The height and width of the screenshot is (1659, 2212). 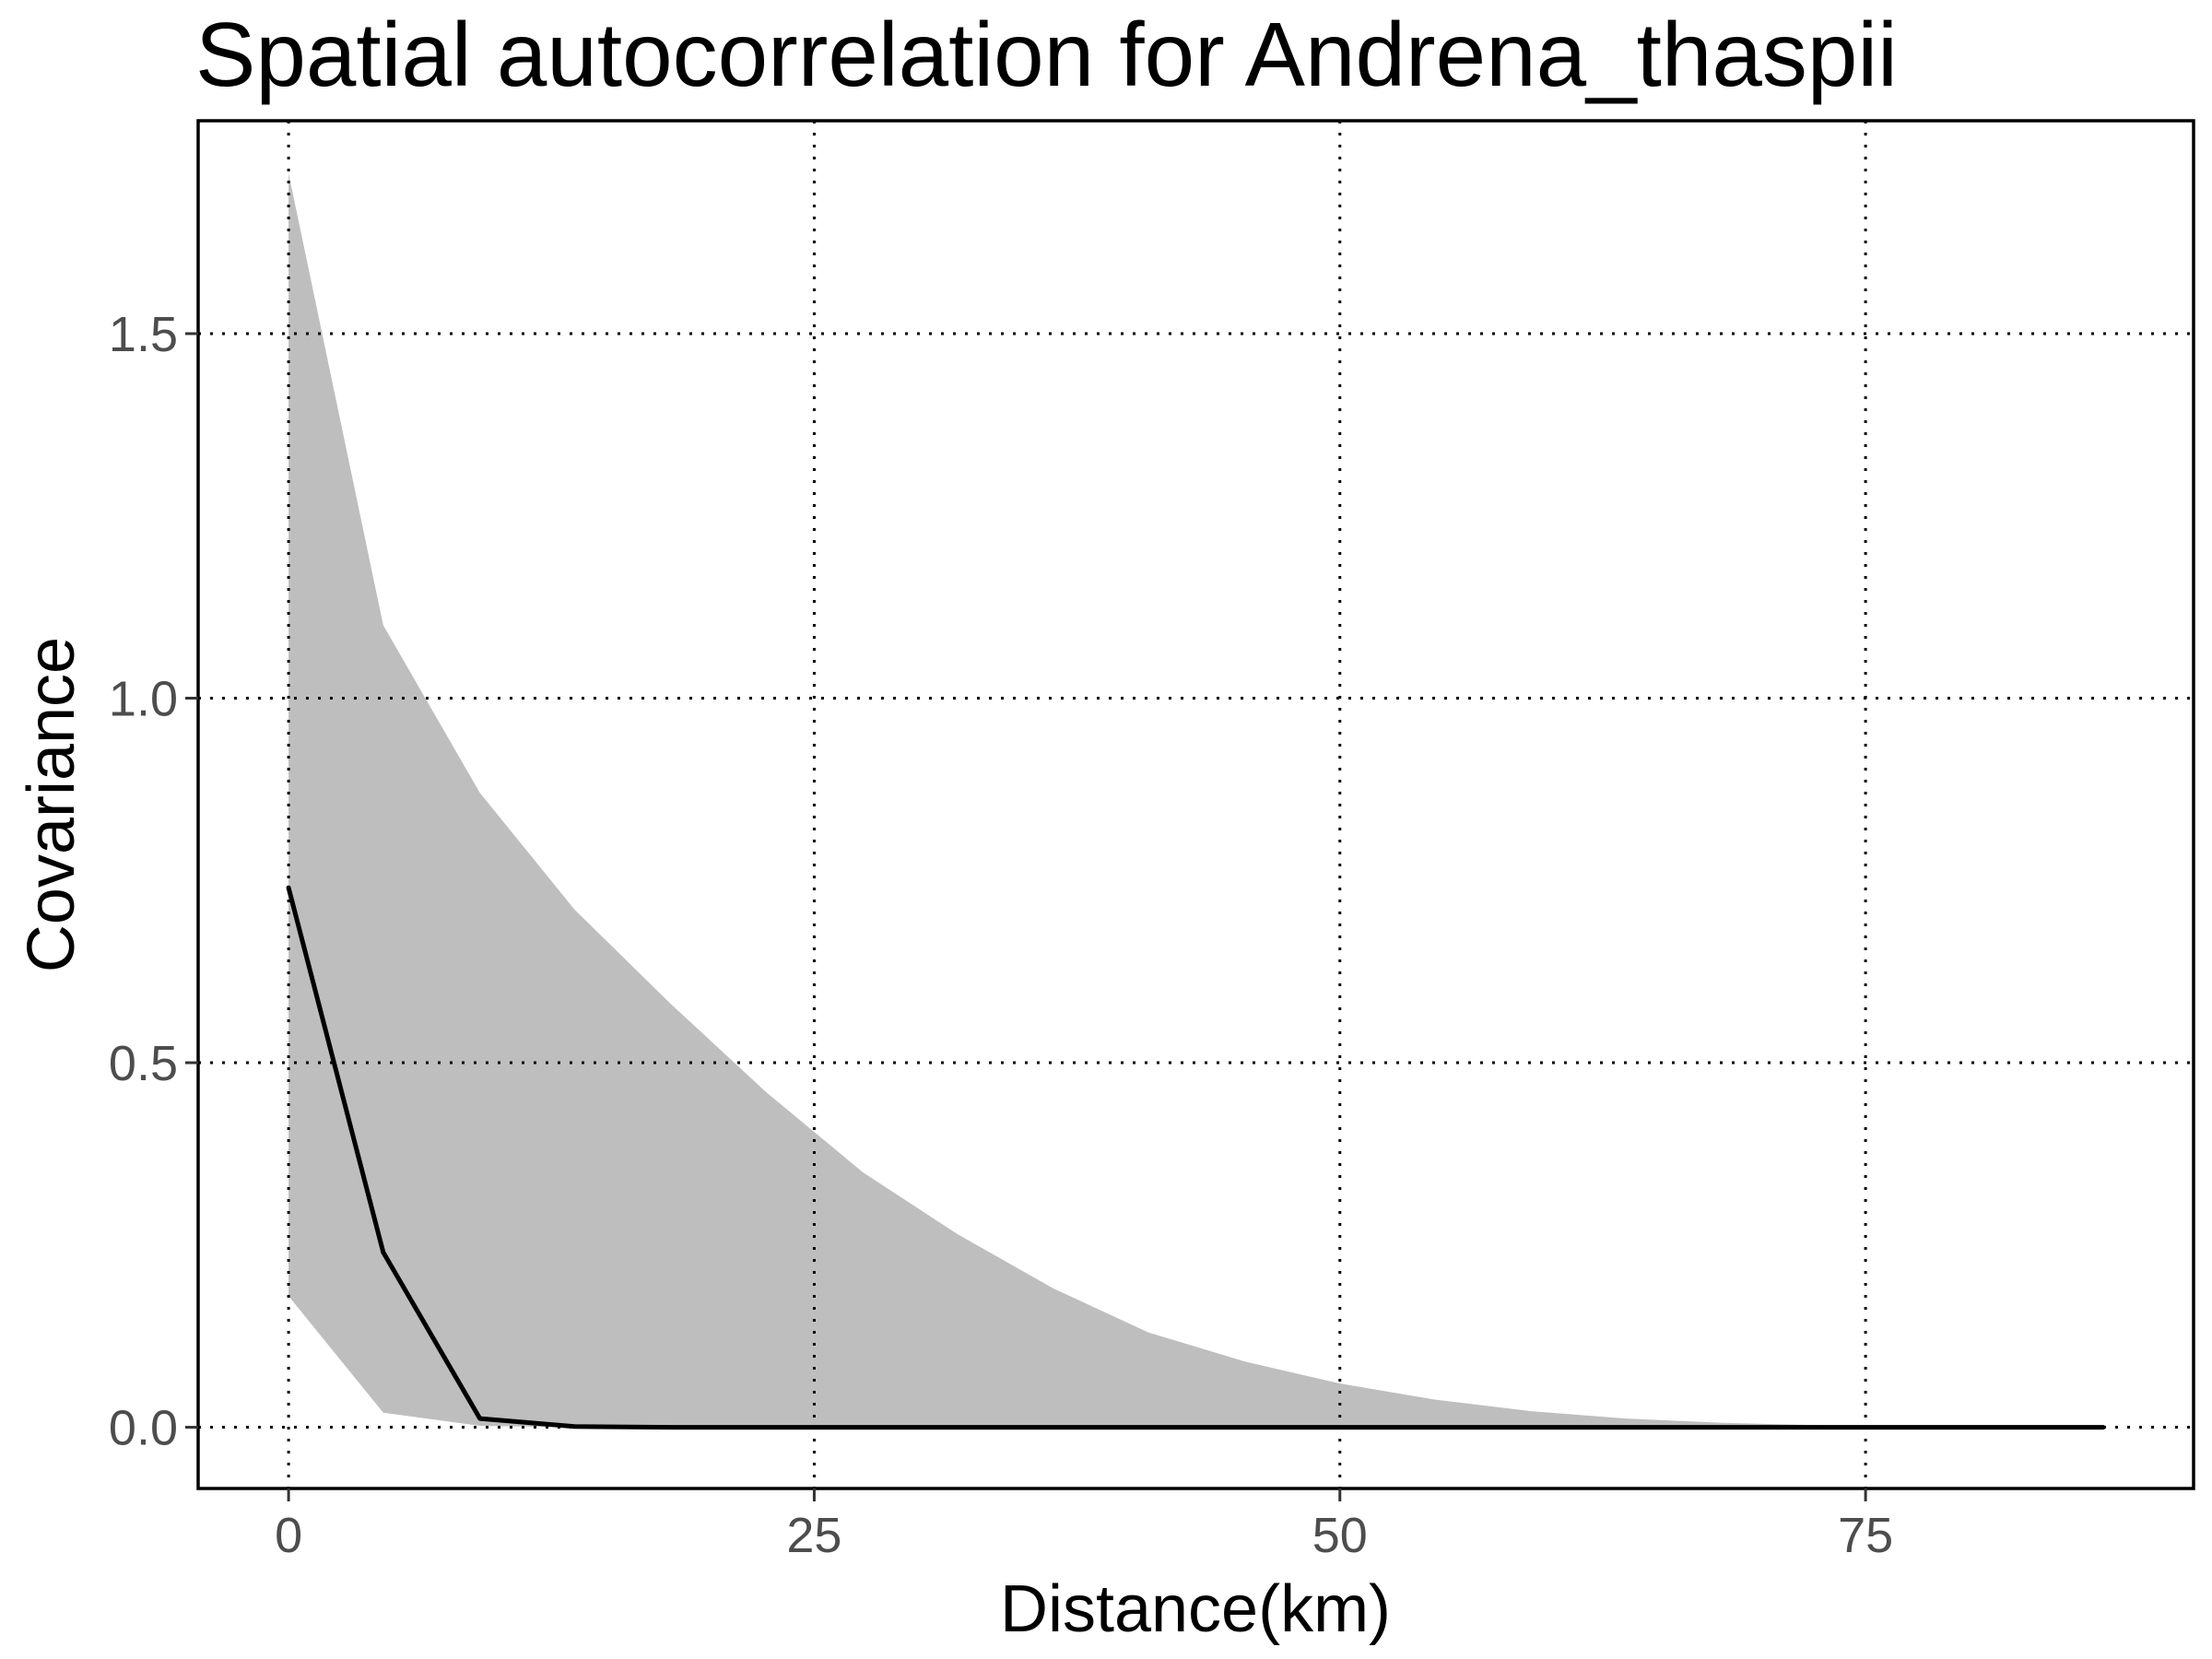 What do you see at coordinates (143, 334) in the screenshot?
I see `y-tick-label: 1.5` at bounding box center [143, 334].